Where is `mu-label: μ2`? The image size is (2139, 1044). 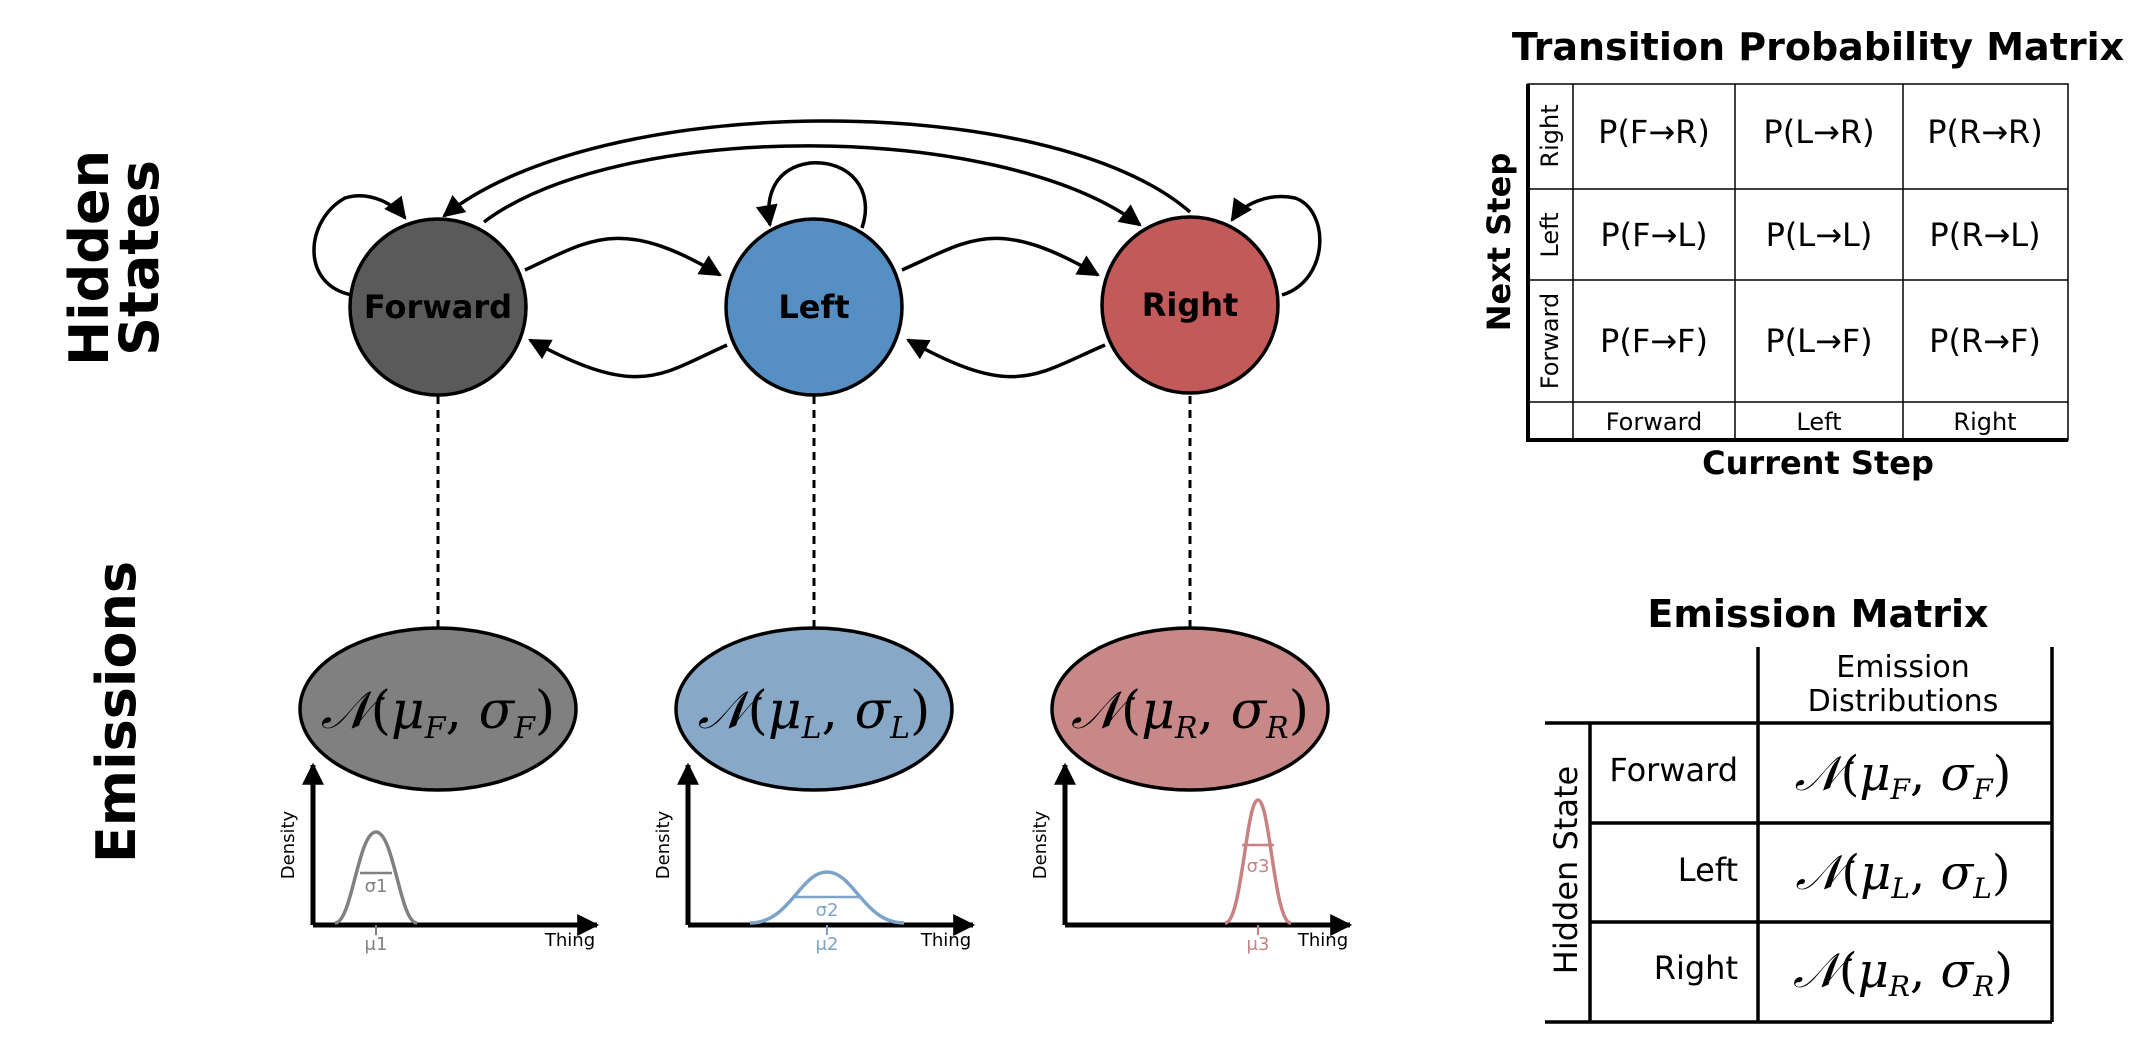
mu-label: μ2 is located at coordinates (827, 944).